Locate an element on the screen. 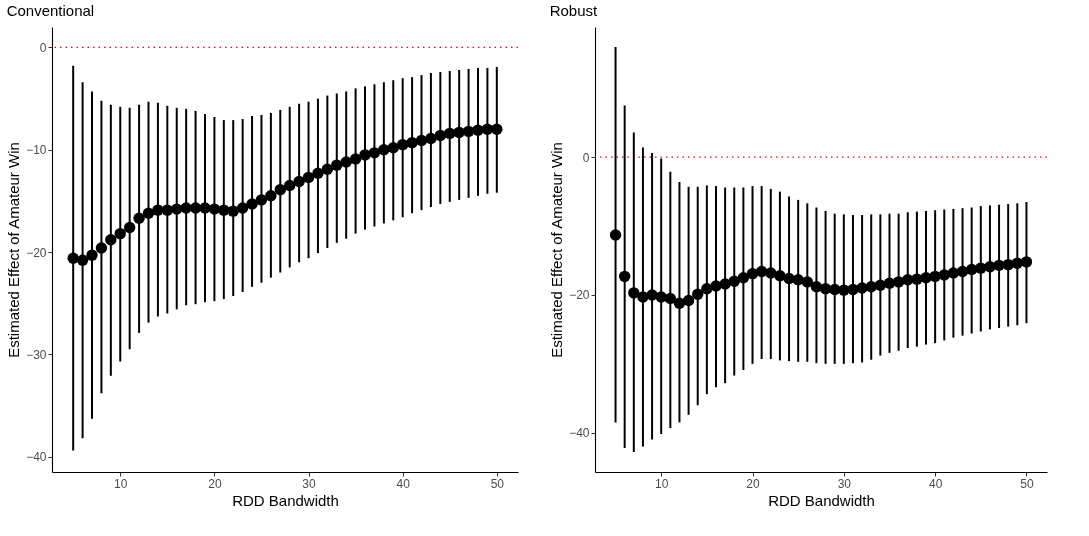  chart-title: Robust is located at coordinates (573, 10).